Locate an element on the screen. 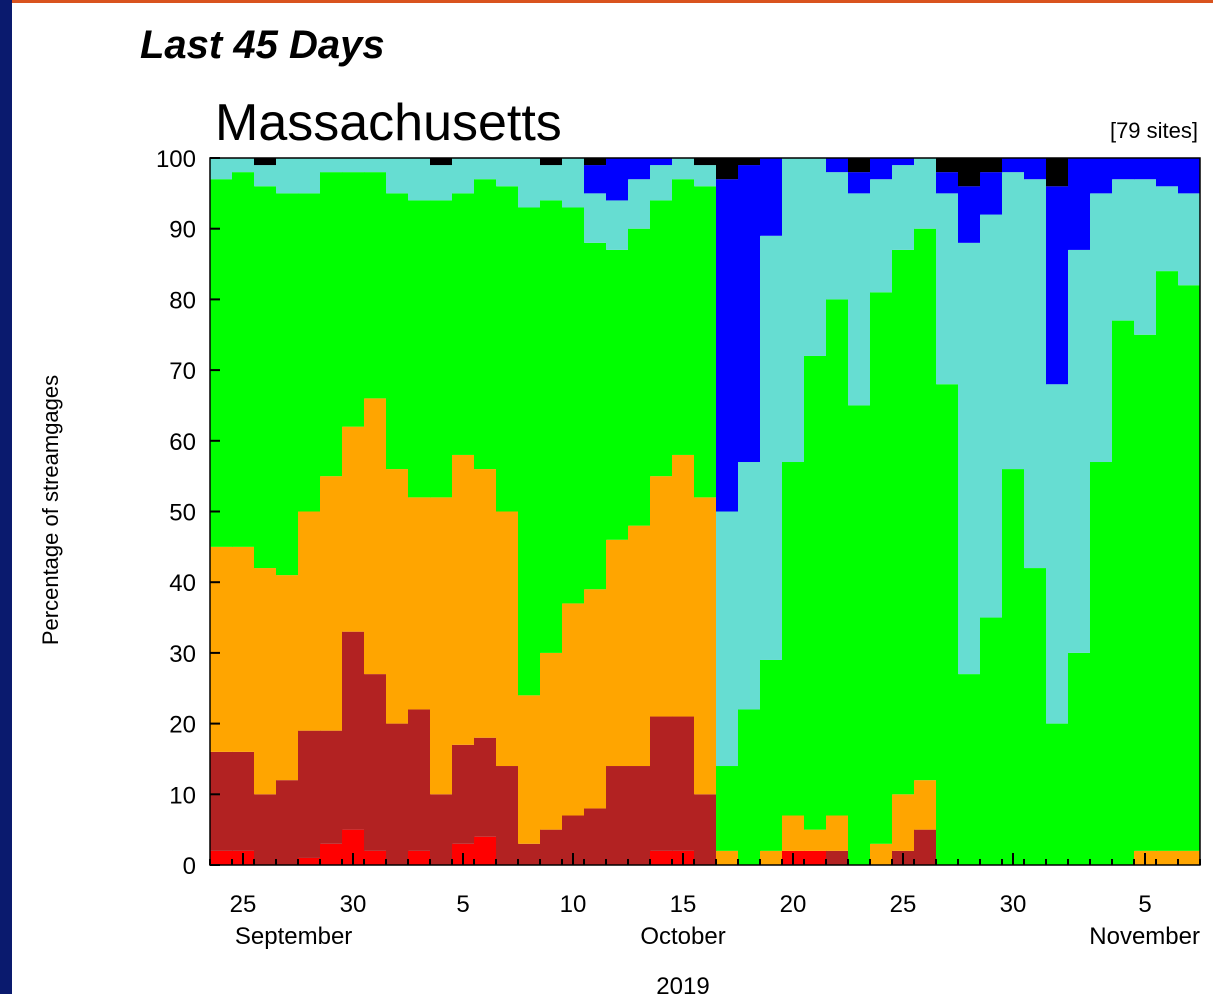 Image resolution: width=1213 pixels, height=999 pixels. y-tick-label: 70 is located at coordinates (182, 371).